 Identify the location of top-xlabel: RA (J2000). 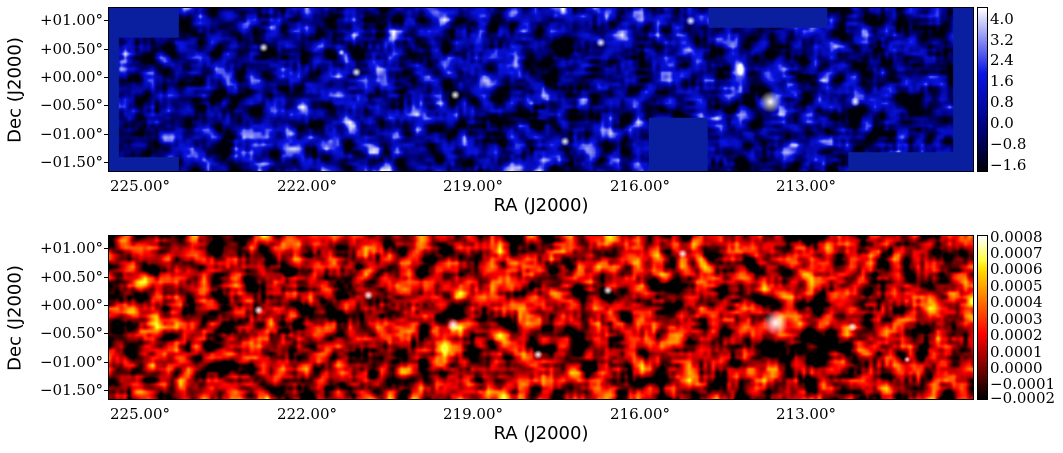
(541, 205).